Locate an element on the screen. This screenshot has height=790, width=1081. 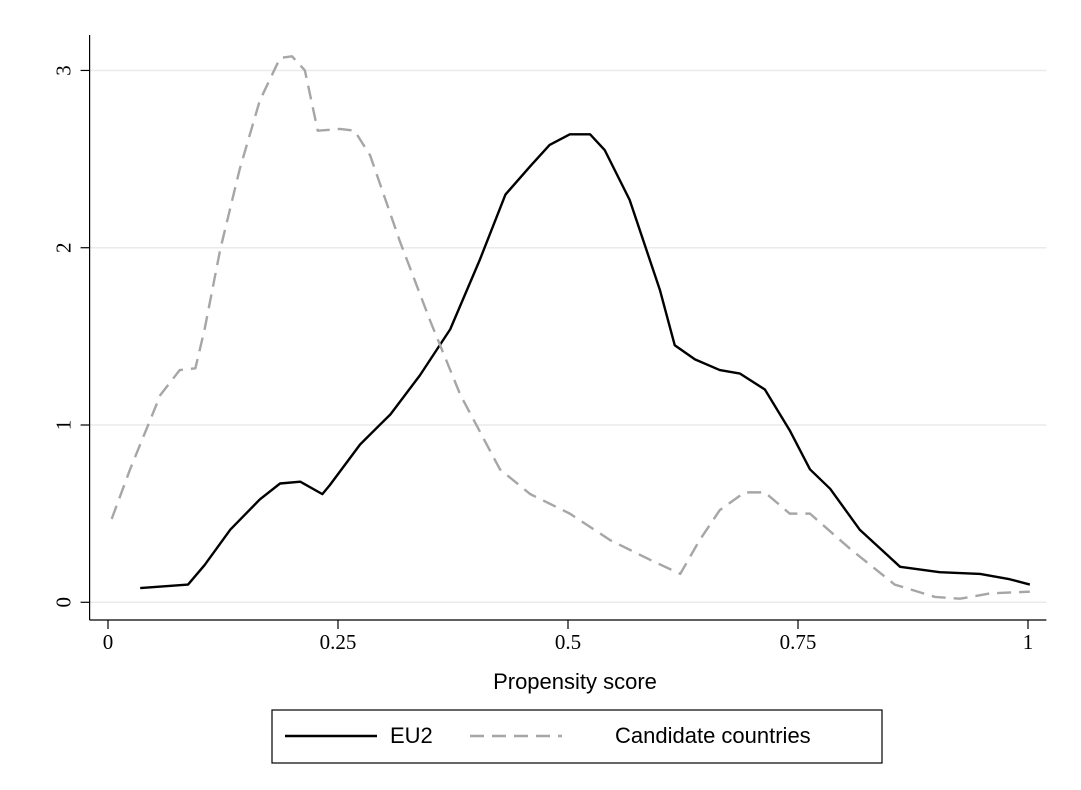
x-tick-label: 0.25 is located at coordinates (338, 642).